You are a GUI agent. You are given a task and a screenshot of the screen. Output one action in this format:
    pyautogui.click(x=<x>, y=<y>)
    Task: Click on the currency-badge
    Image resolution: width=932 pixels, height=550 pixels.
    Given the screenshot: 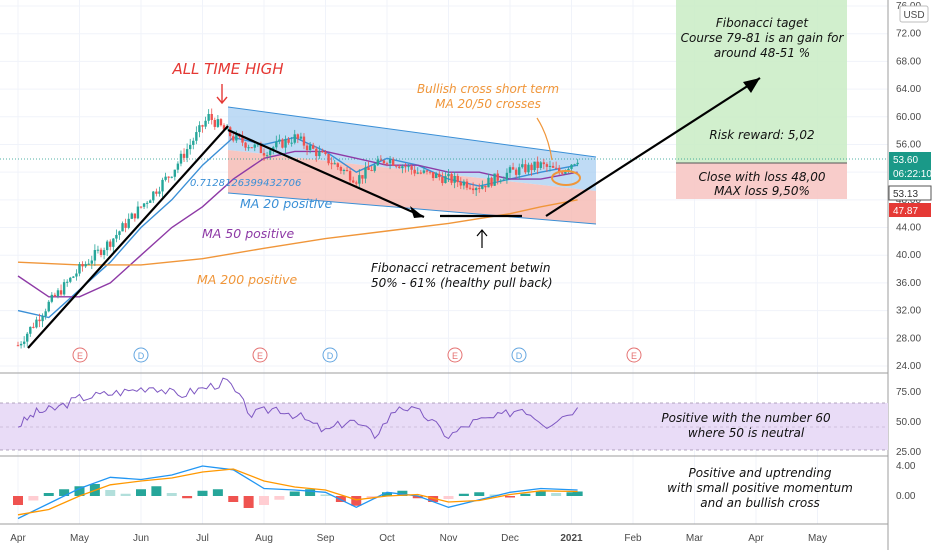 What is the action you would take?
    pyautogui.click(x=914, y=14)
    